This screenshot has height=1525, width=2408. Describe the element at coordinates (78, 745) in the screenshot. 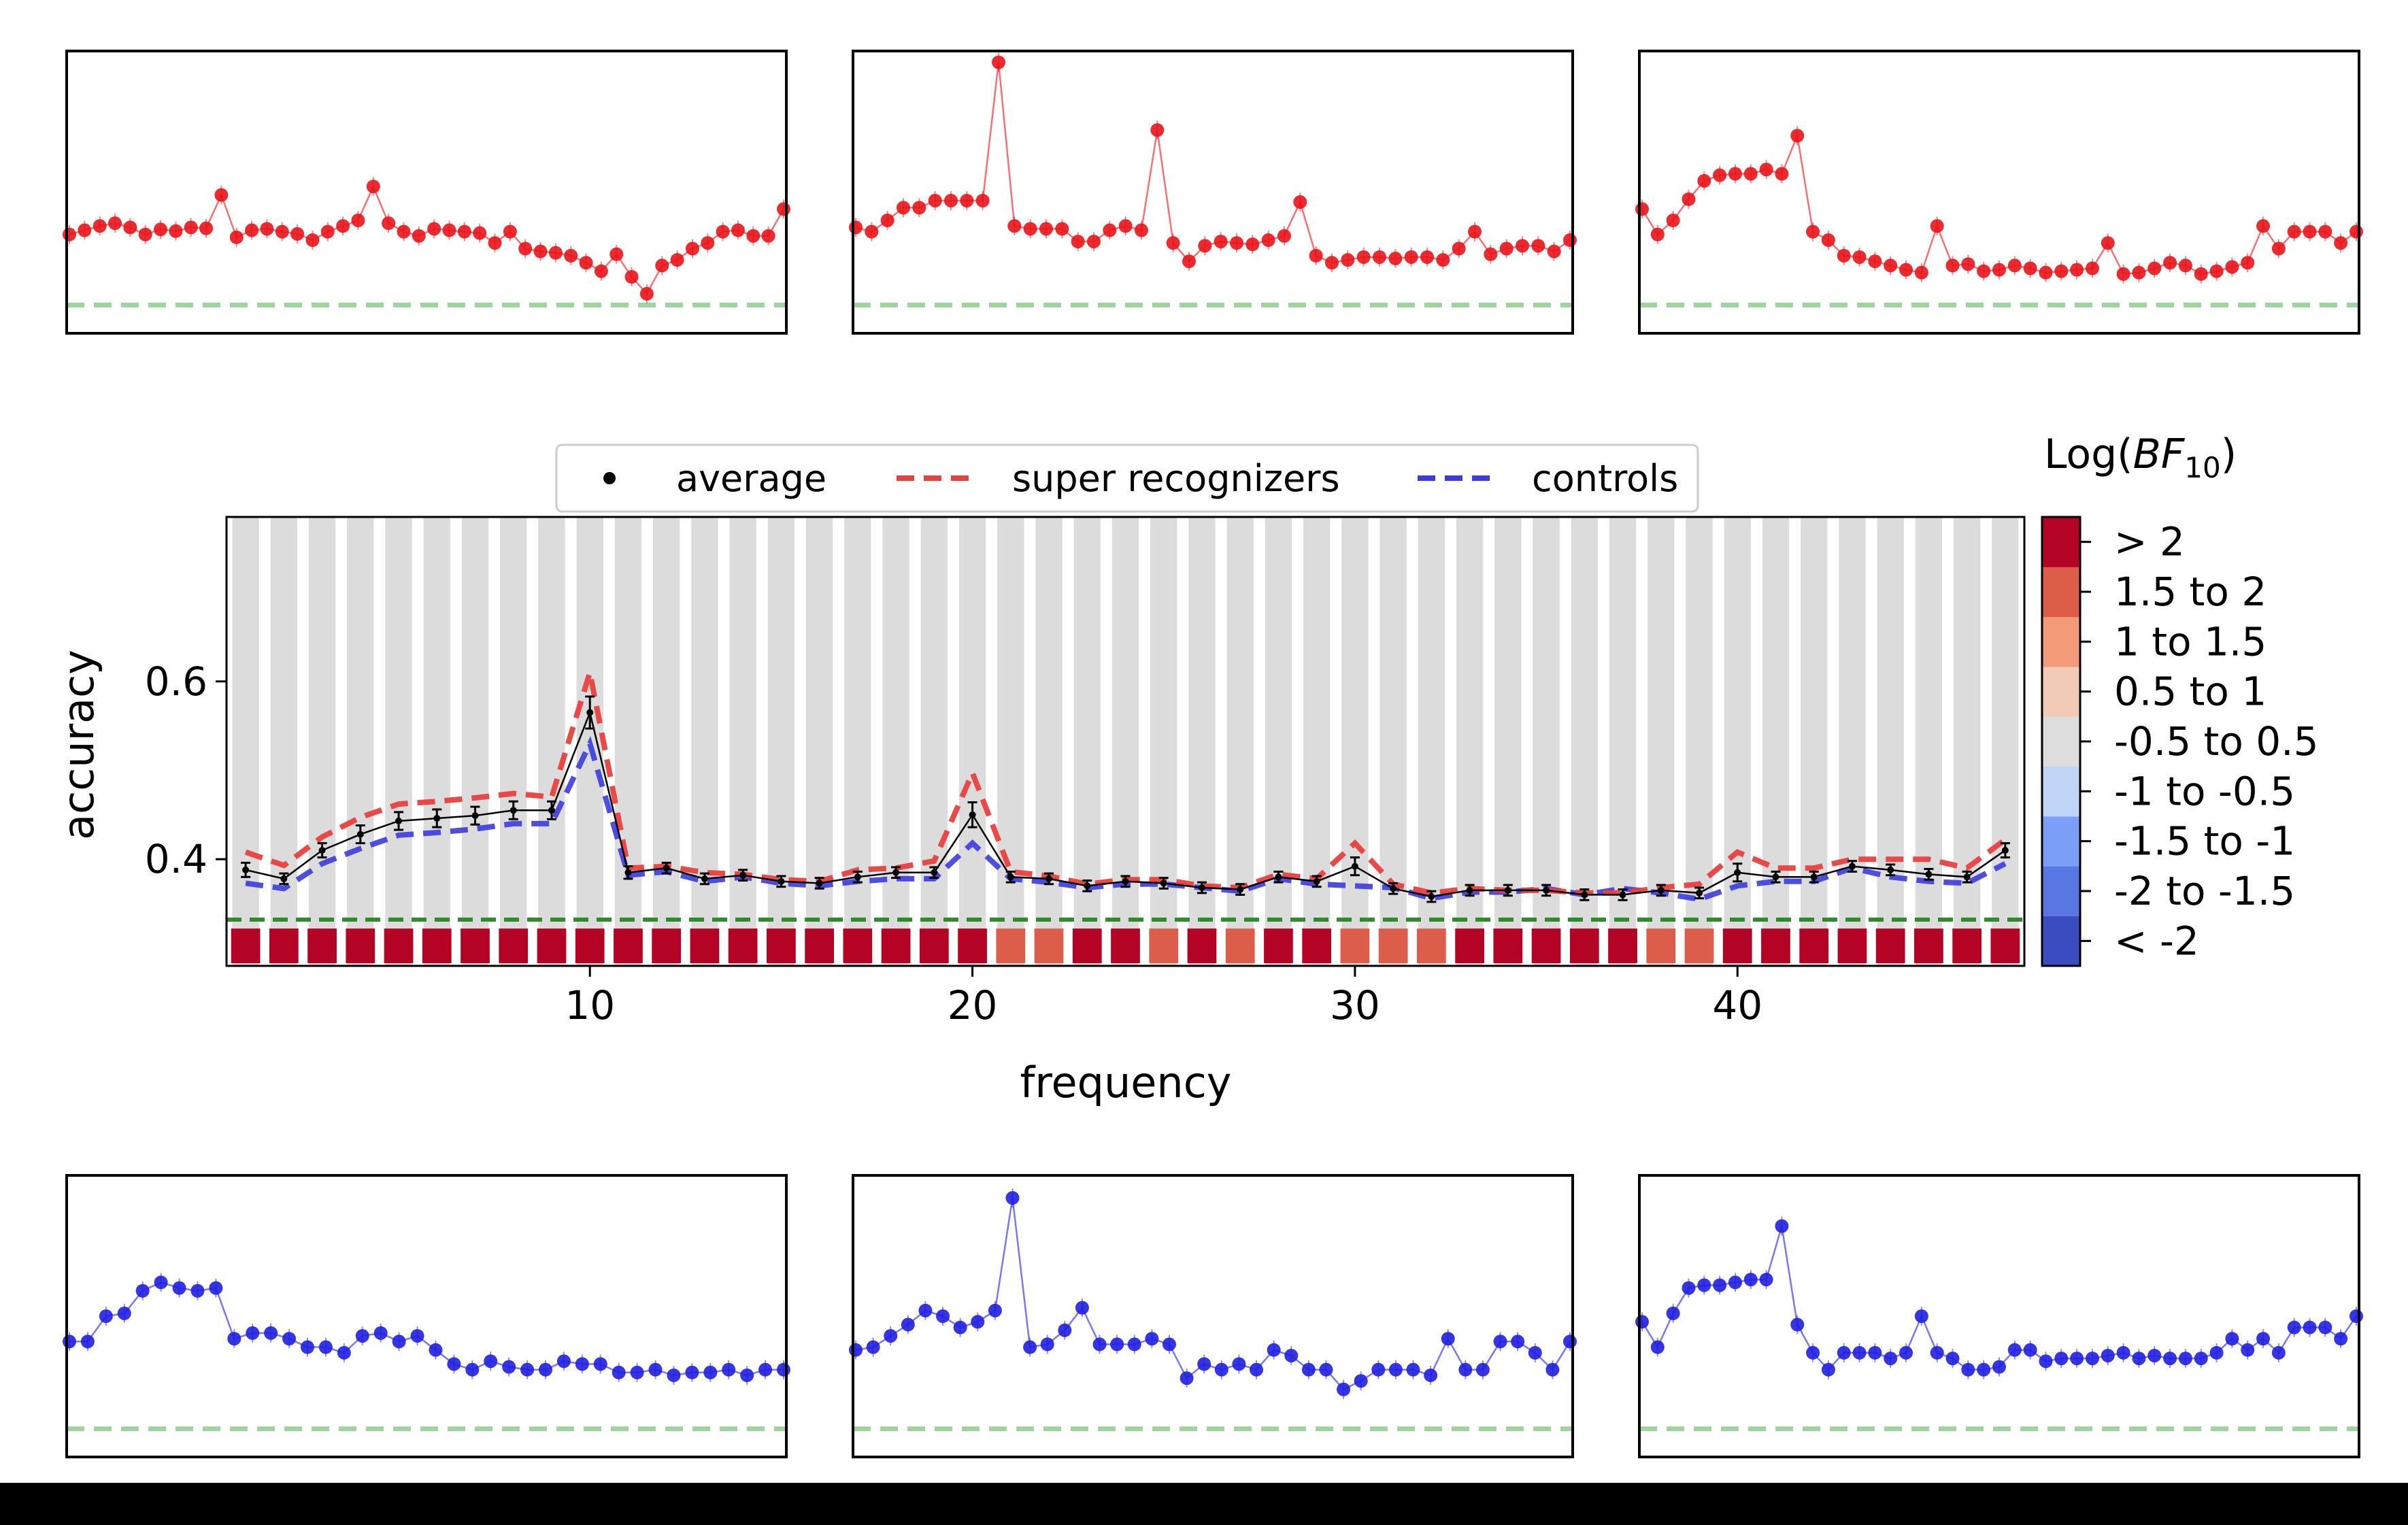

I see `y-axis-label: accuracy` at that location.